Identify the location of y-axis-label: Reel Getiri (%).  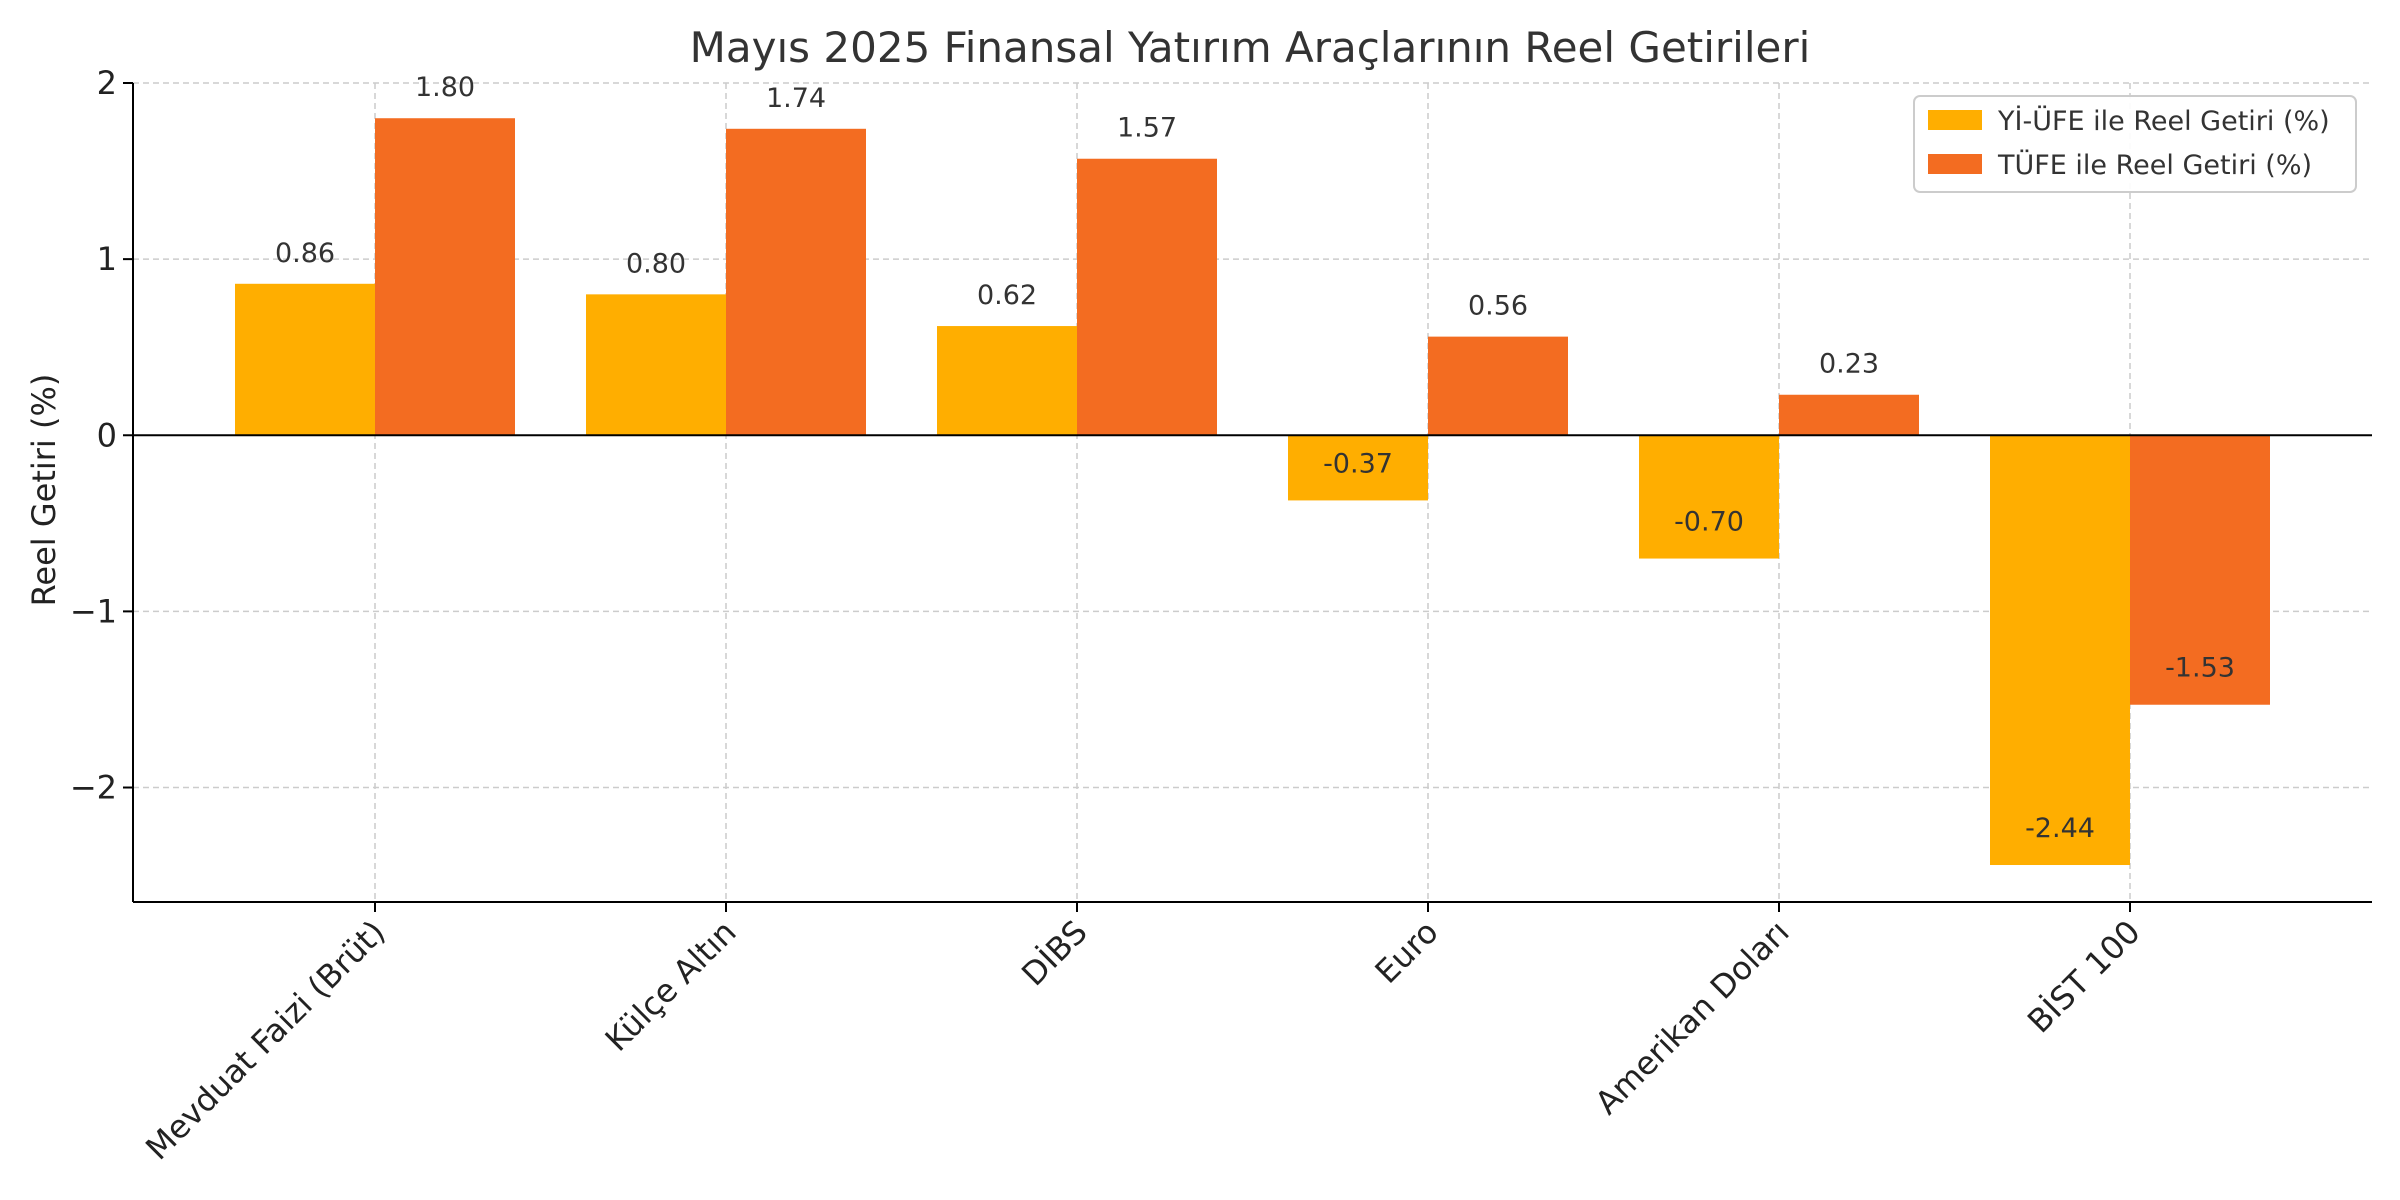
(44, 490).